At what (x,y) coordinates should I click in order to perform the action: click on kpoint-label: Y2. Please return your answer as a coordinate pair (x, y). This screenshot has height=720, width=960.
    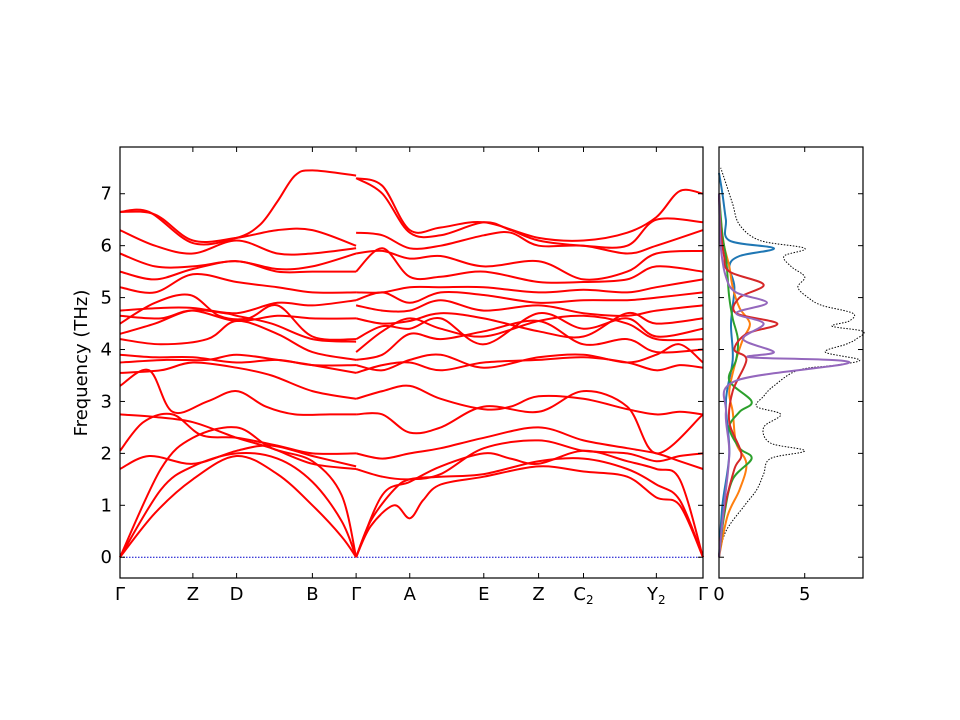
    Looking at the image, I should click on (656, 595).